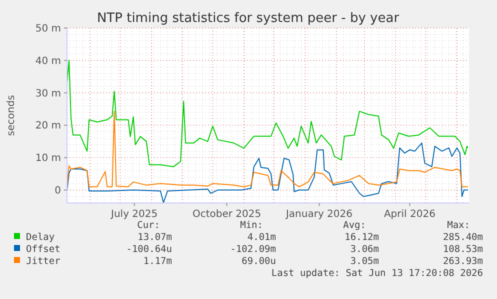 This screenshot has width=497, height=299. I want to click on x-tick-label: January 2026, so click(318, 214).